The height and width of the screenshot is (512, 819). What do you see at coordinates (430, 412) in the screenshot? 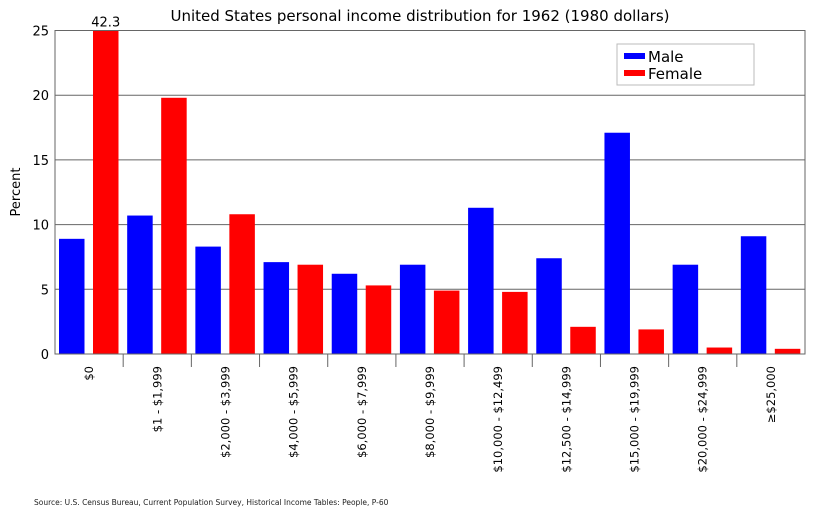
I see `x-category-label: $8,000 - $9,999` at bounding box center [430, 412].